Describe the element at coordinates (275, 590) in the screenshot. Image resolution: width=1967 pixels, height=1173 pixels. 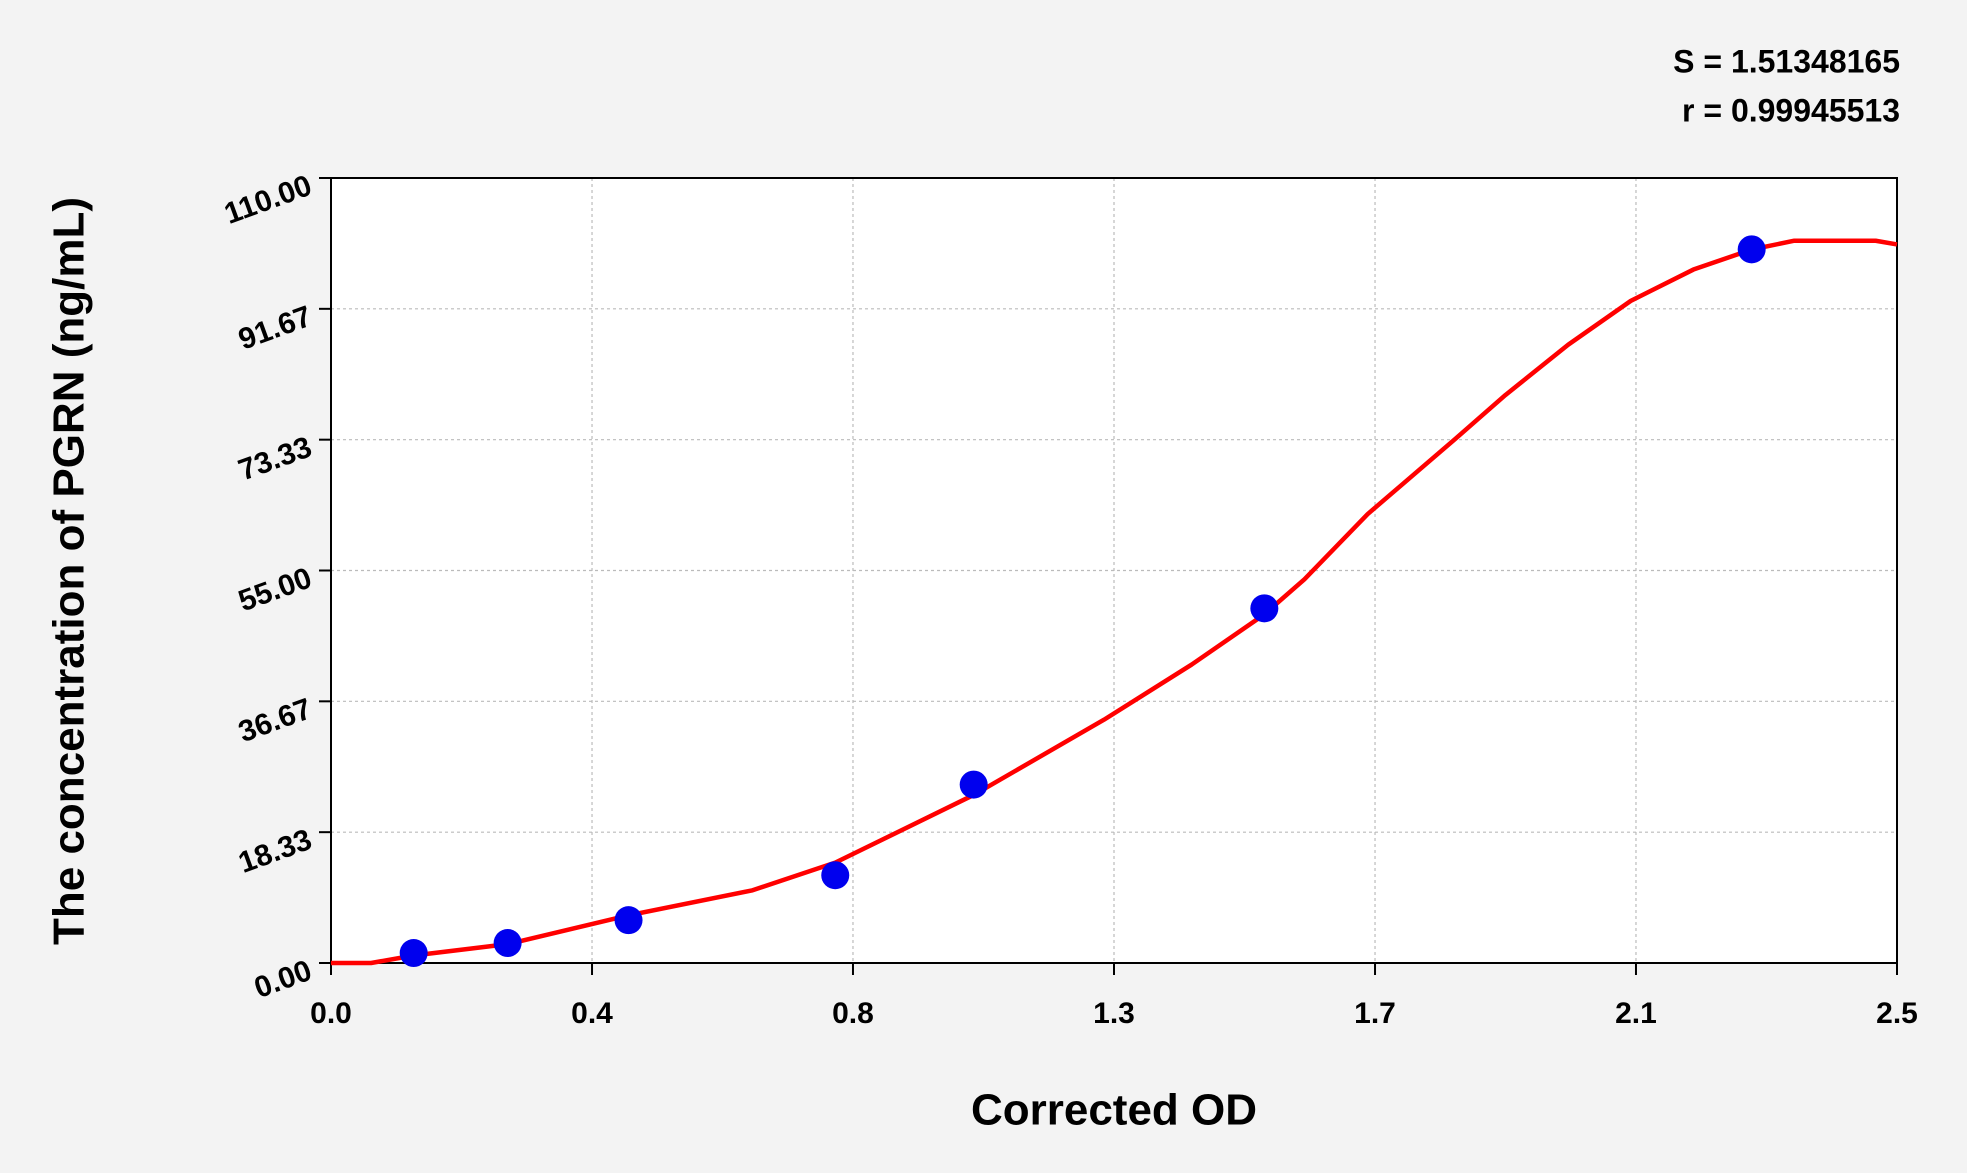
I see `y-tick-label: 55.00` at that location.